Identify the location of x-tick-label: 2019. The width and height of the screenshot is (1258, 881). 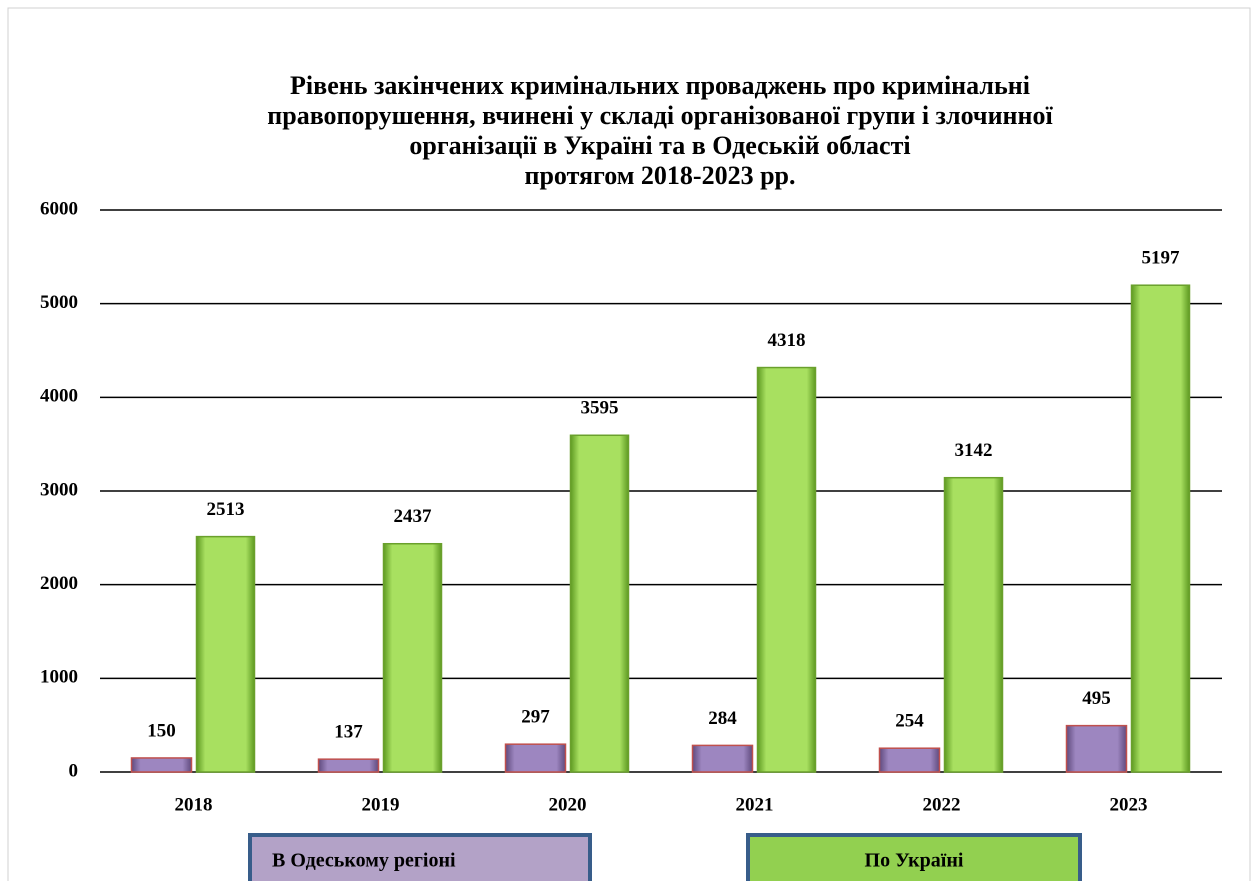
(381, 804).